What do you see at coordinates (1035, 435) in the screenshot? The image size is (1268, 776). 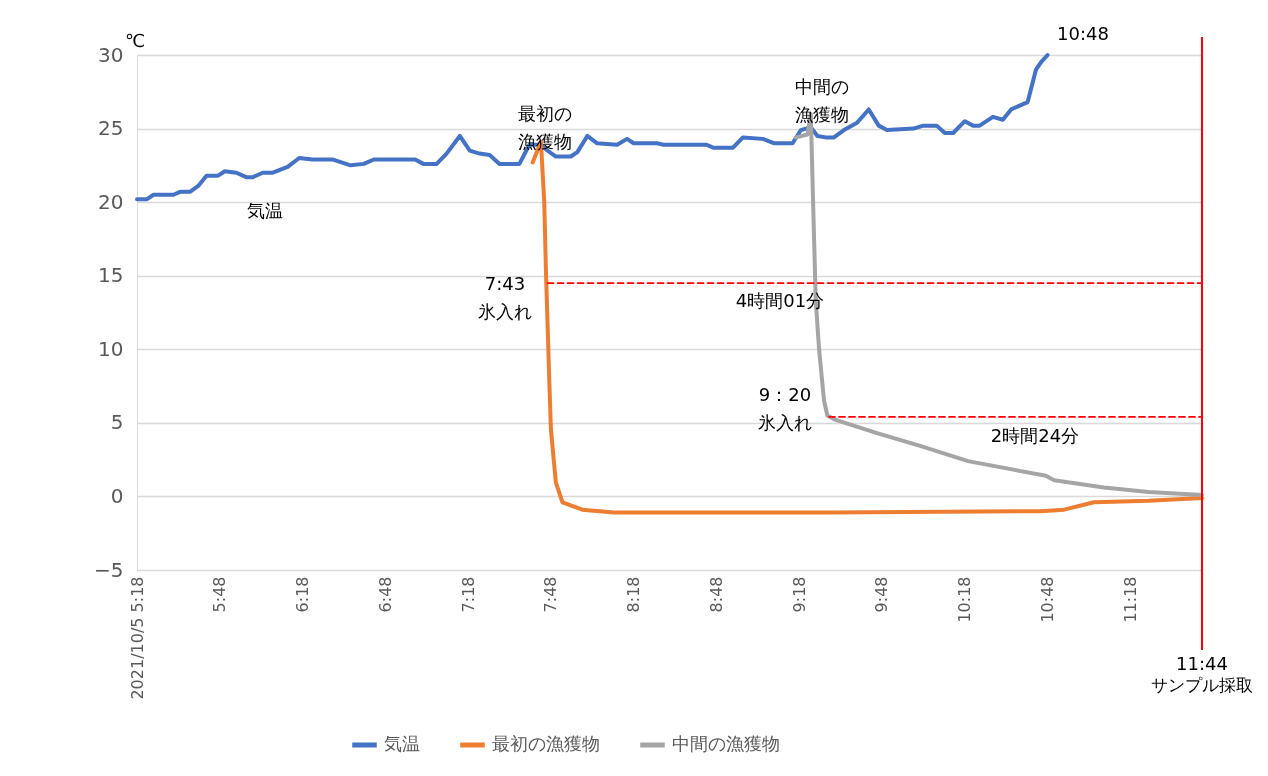 I see `annotation: 2時間24分` at bounding box center [1035, 435].